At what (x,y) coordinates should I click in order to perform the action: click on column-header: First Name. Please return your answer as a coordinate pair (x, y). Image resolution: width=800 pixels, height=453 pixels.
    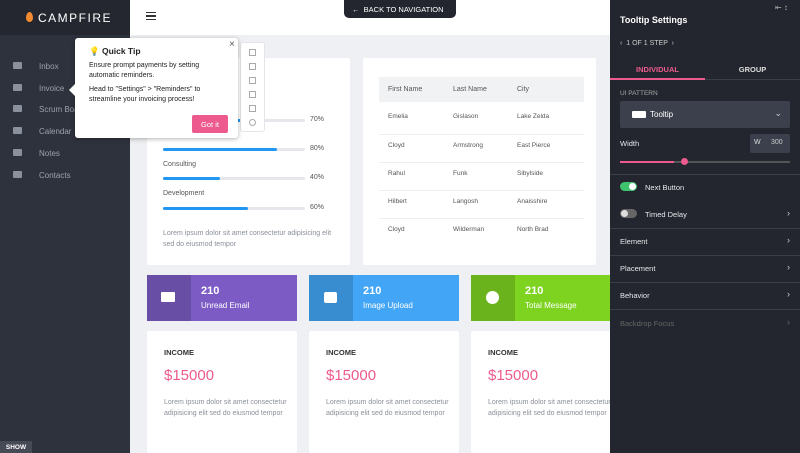
    Looking at the image, I should click on (405, 89).